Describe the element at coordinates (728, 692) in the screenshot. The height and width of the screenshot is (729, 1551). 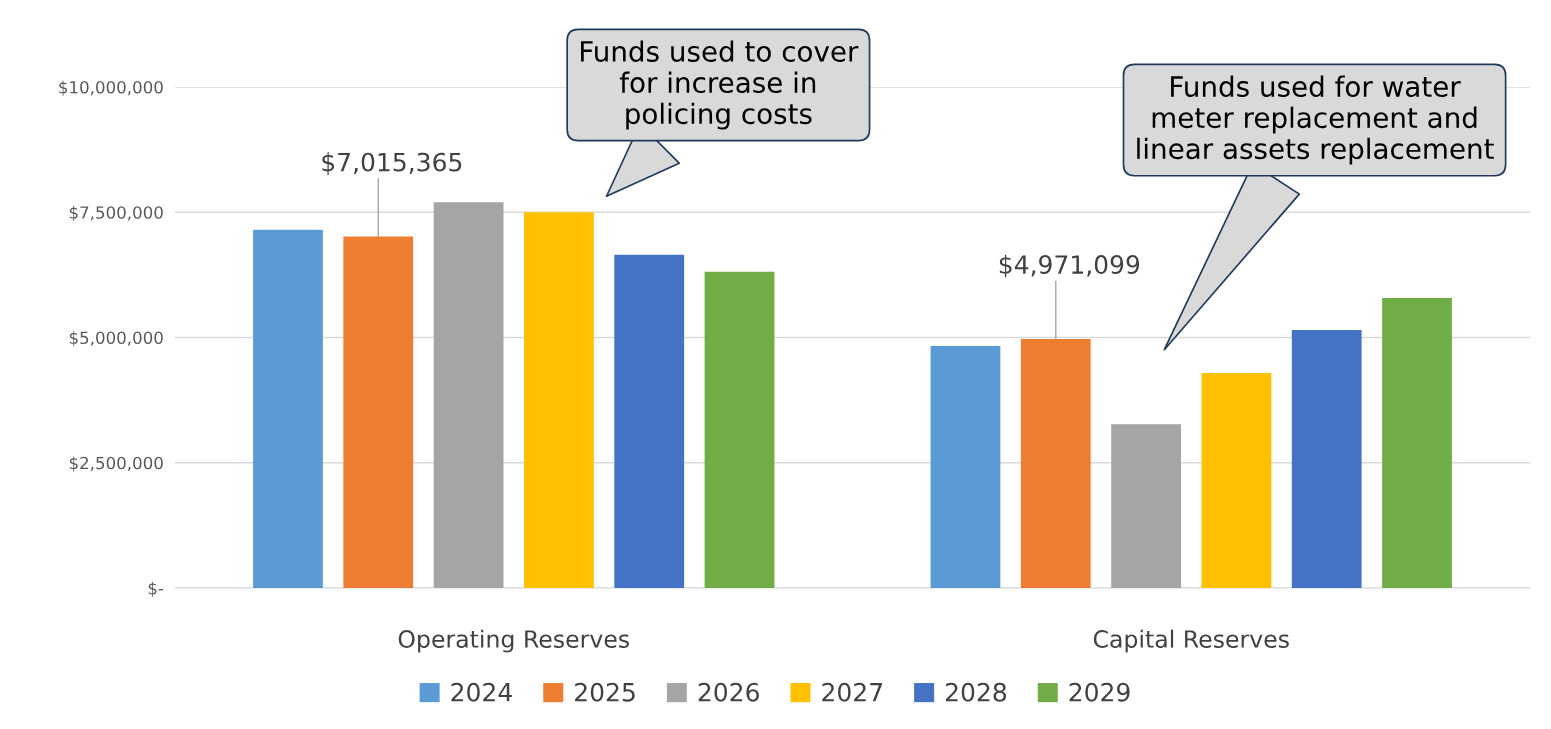
I see `legend-label: 2026` at that location.